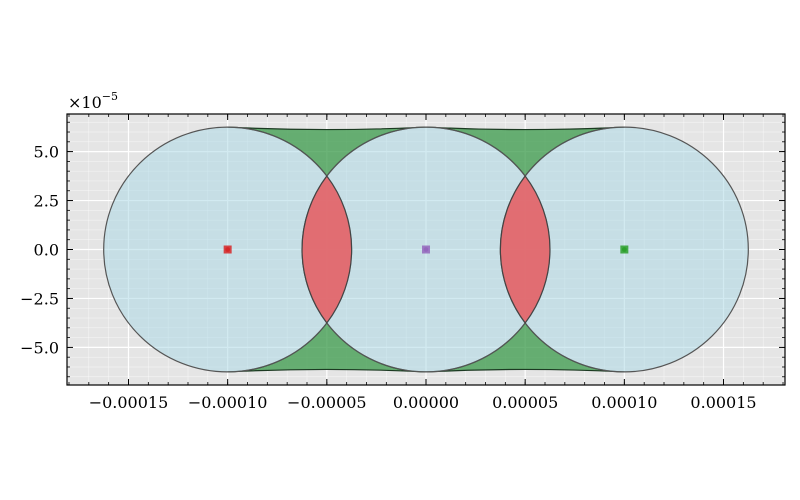 Image resolution: width=800 pixels, height=500 pixels. What do you see at coordinates (85, 102) in the screenshot?
I see `y-offset-base: ×10` at bounding box center [85, 102].